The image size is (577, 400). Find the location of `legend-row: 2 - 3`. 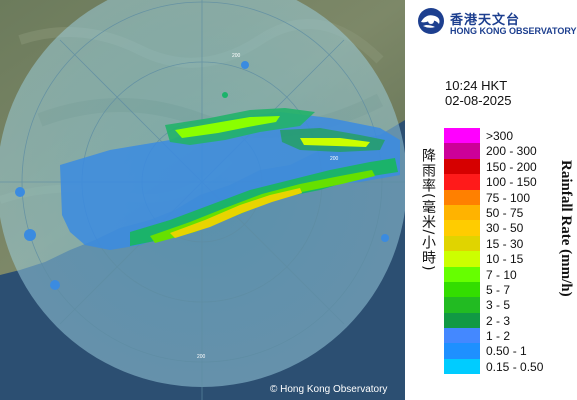

legend-row: 2 - 3 is located at coordinates (509, 320).